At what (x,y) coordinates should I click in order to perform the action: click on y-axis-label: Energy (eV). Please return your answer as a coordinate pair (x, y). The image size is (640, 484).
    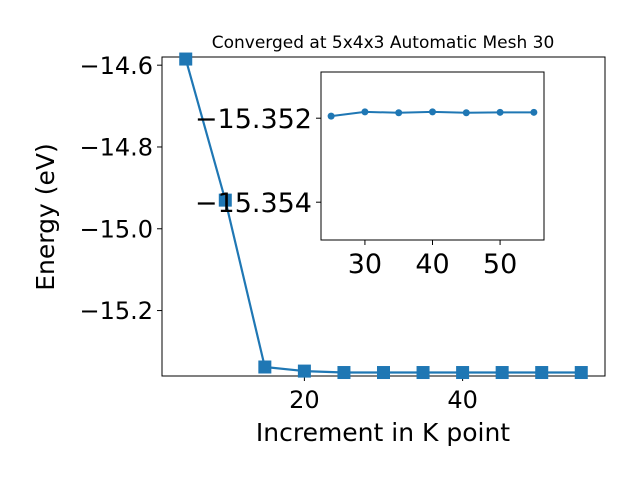
    Looking at the image, I should click on (45, 216).